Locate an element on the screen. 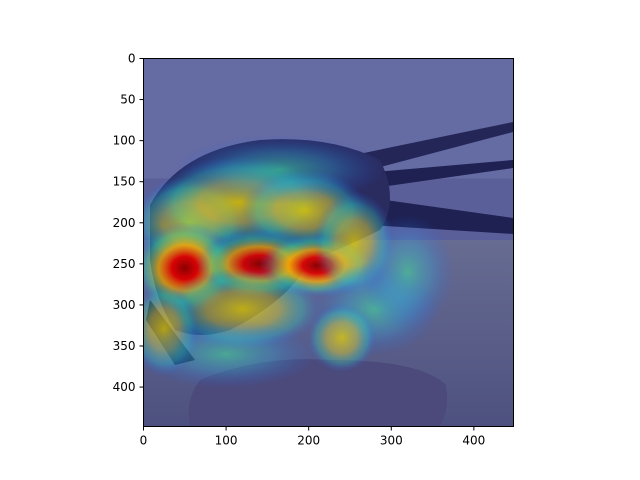  y-axis: 0 50 100 150 200 250 300 350 400 is located at coordinates (128, 223).